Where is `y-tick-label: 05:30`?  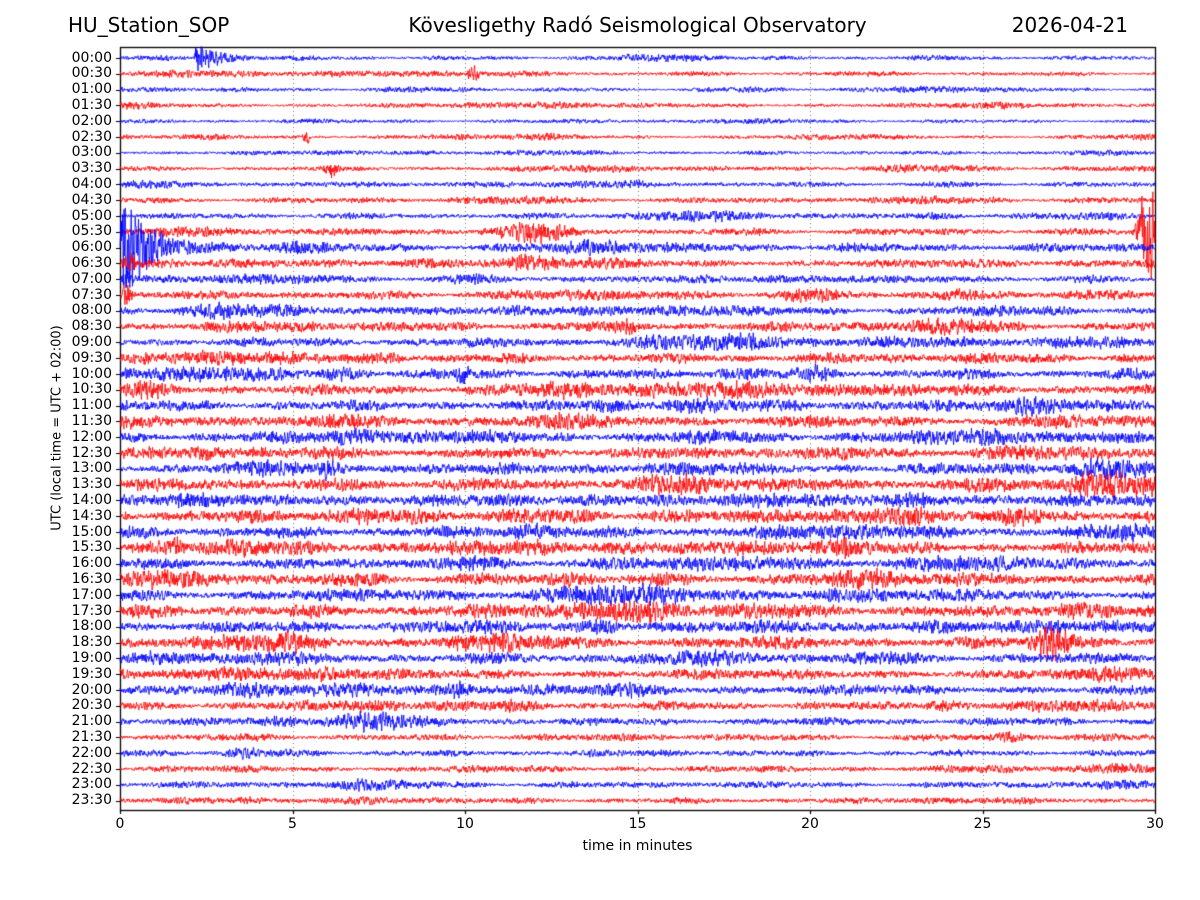
y-tick-label: 05:30 is located at coordinates (91, 231).